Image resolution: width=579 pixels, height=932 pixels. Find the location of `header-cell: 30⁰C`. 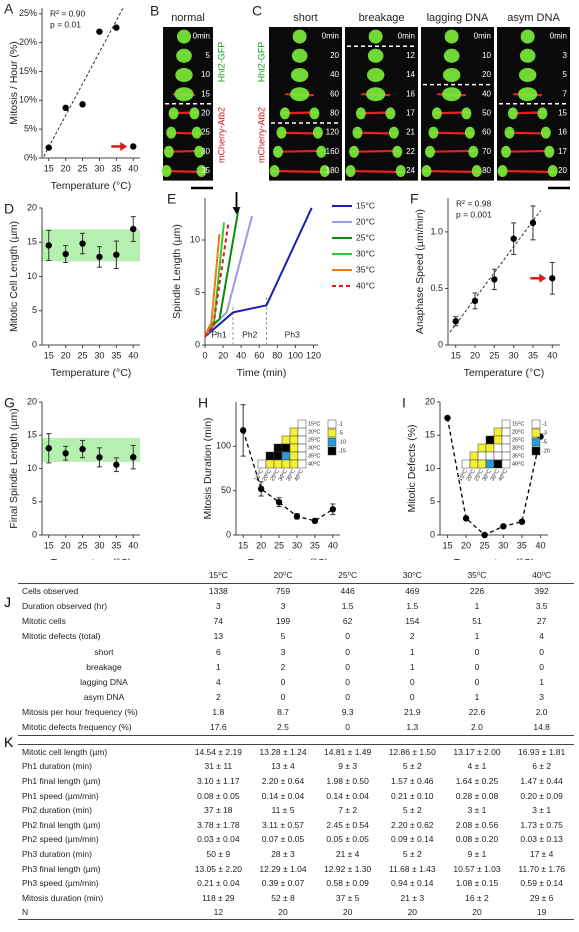

header-cell: 30⁰C is located at coordinates (412, 574).